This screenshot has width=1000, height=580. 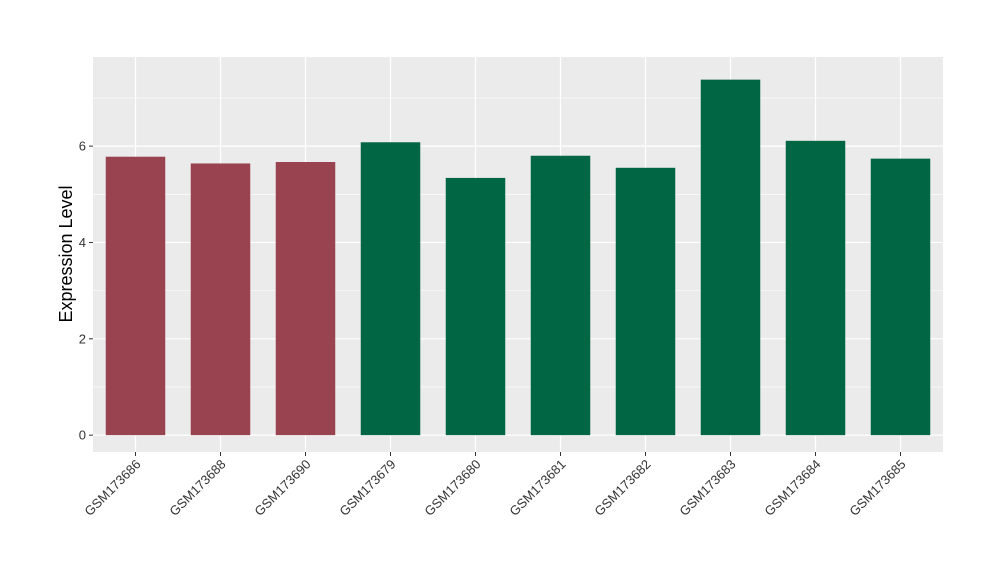 I want to click on y-axis-title: Expression Level, so click(x=66, y=253).